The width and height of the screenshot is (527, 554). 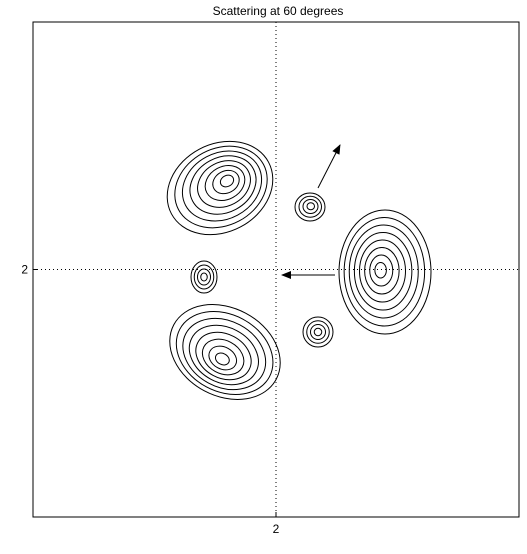 What do you see at coordinates (24, 270) in the screenshot?
I see `y-tick-label: 2` at bounding box center [24, 270].